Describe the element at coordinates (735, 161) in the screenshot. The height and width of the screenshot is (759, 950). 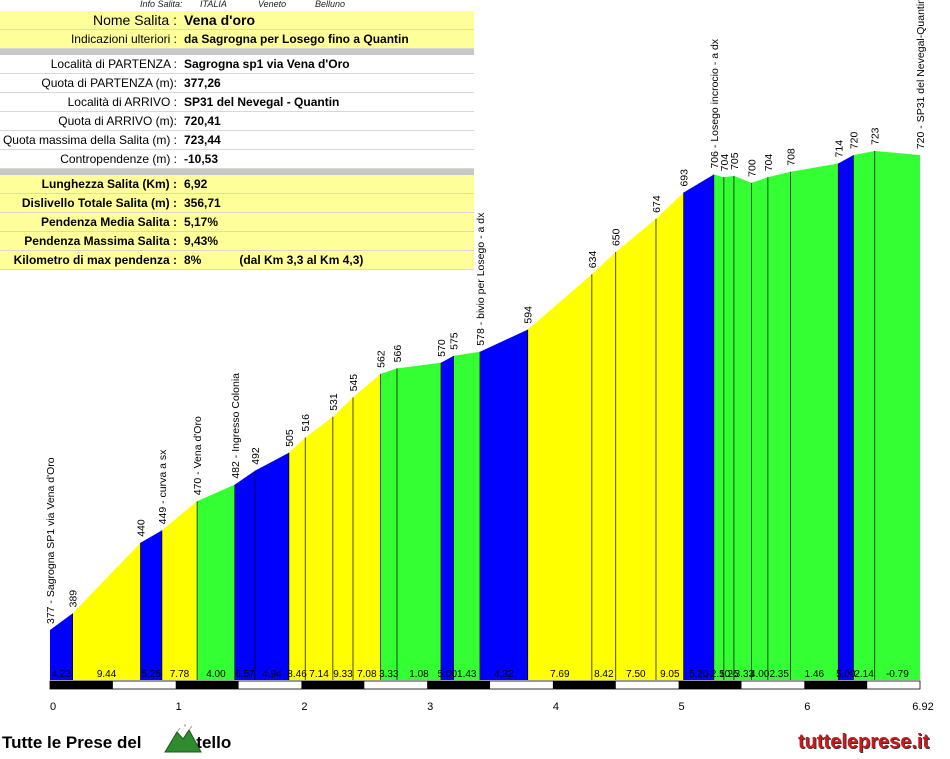
I see `altitude-label: 705` at that location.